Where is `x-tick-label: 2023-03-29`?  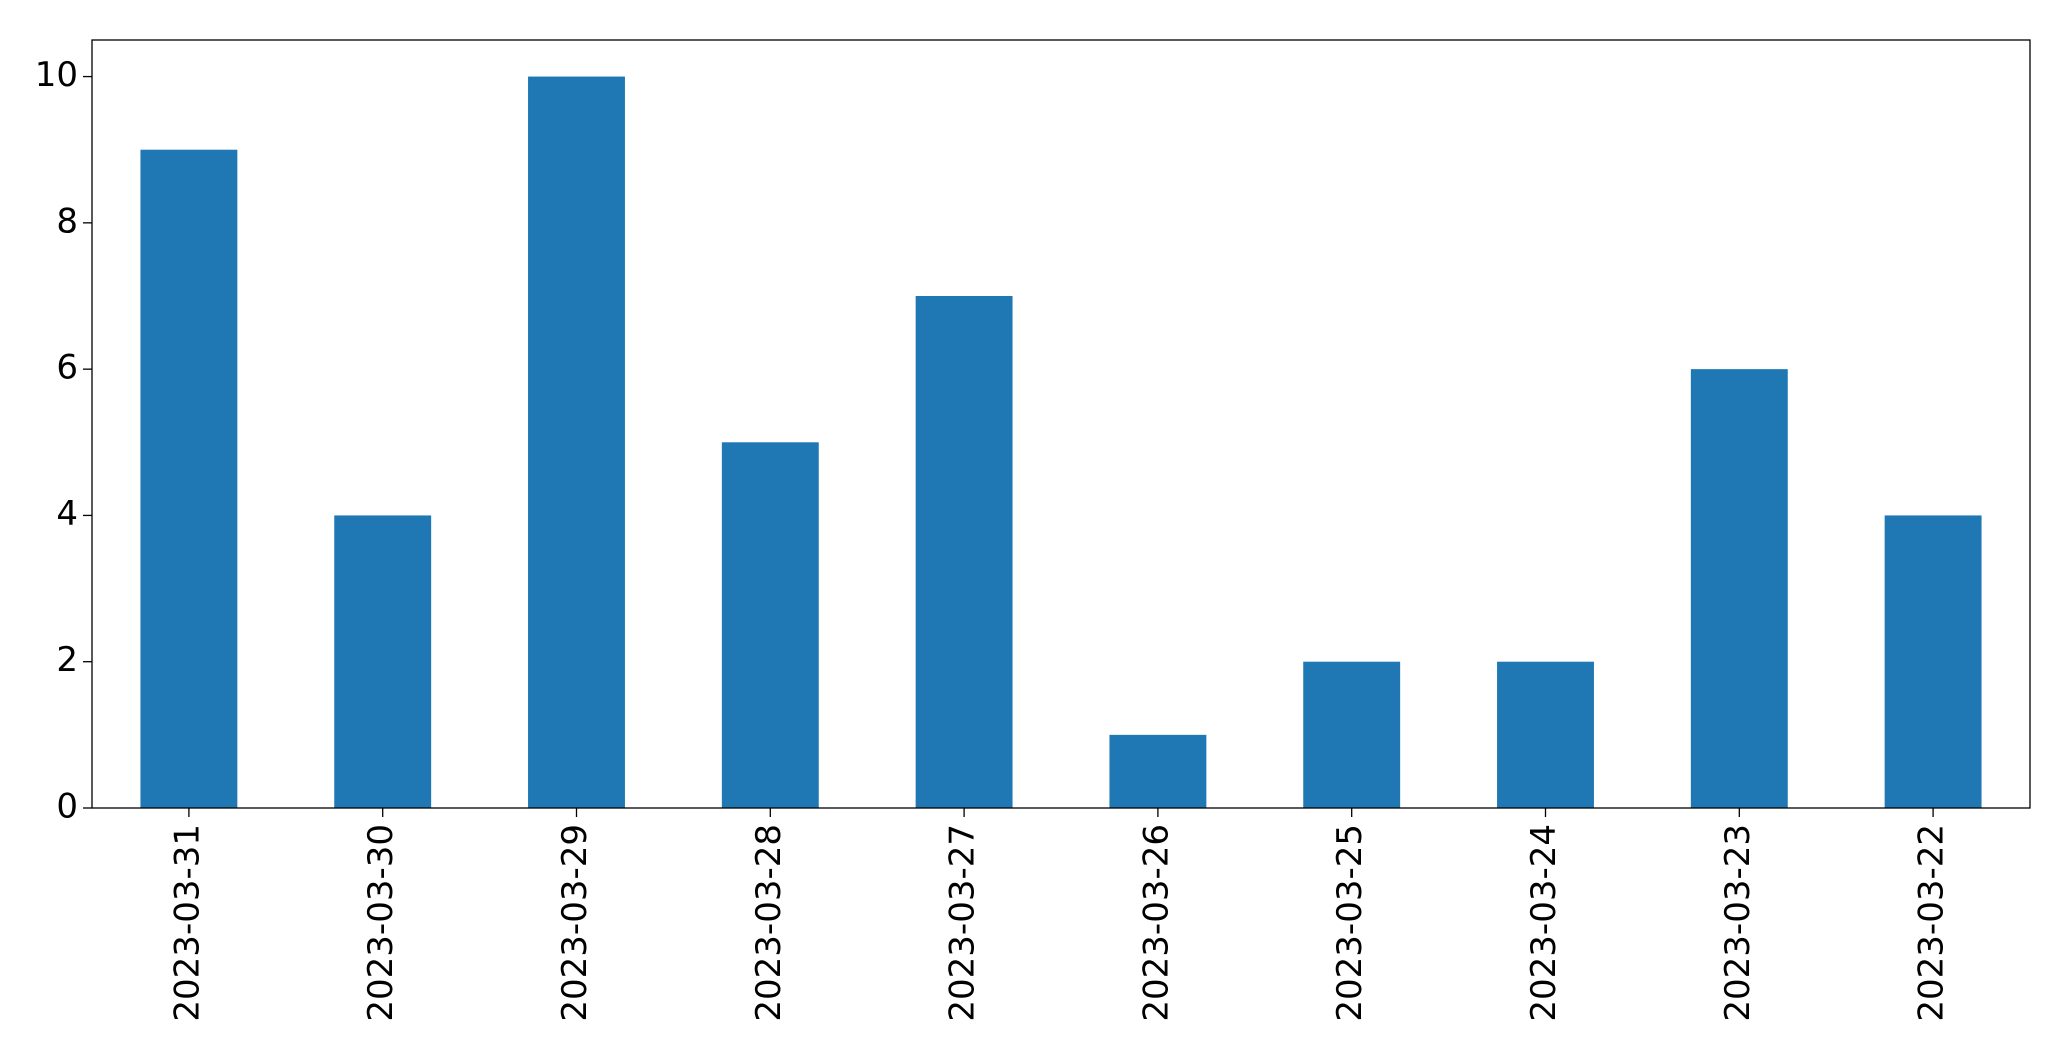
x-tick-label: 2023-03-29 is located at coordinates (575, 923).